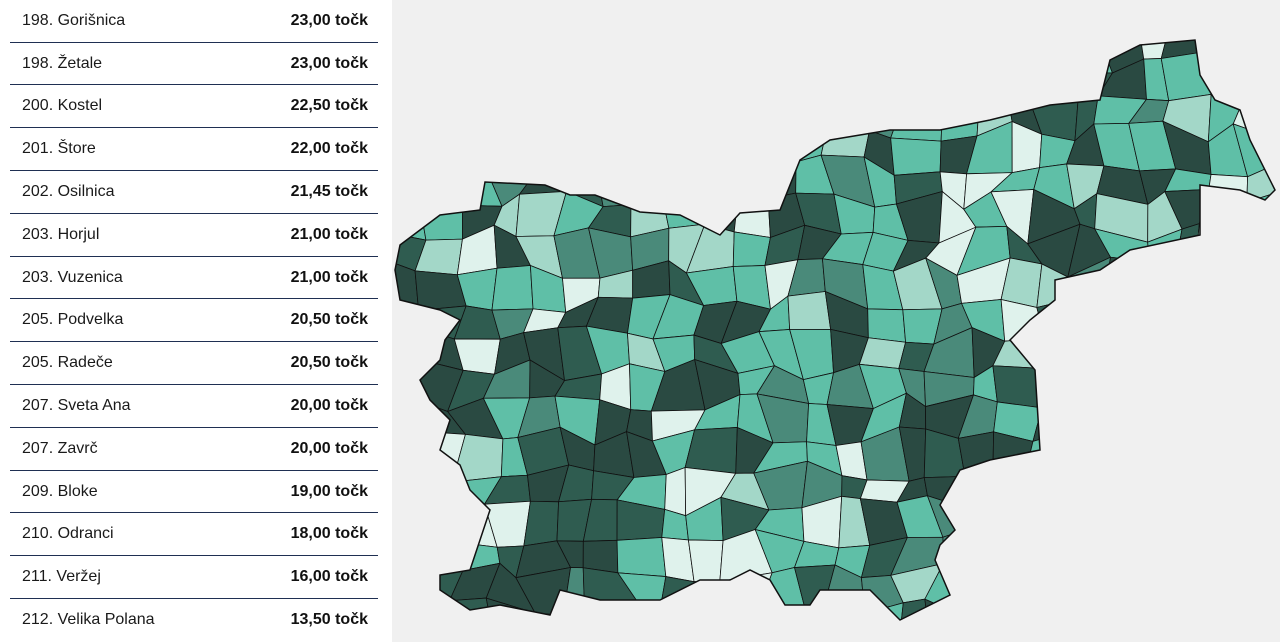 The image size is (1280, 642). I want to click on points: 20,50 točk, so click(329, 363).